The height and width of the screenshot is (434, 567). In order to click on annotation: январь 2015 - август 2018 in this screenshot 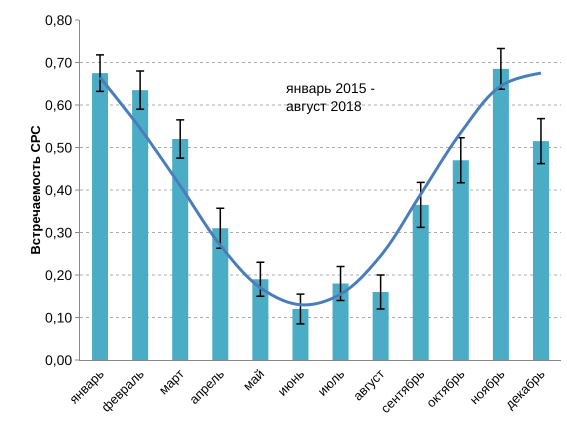, I will do `click(331, 97)`.